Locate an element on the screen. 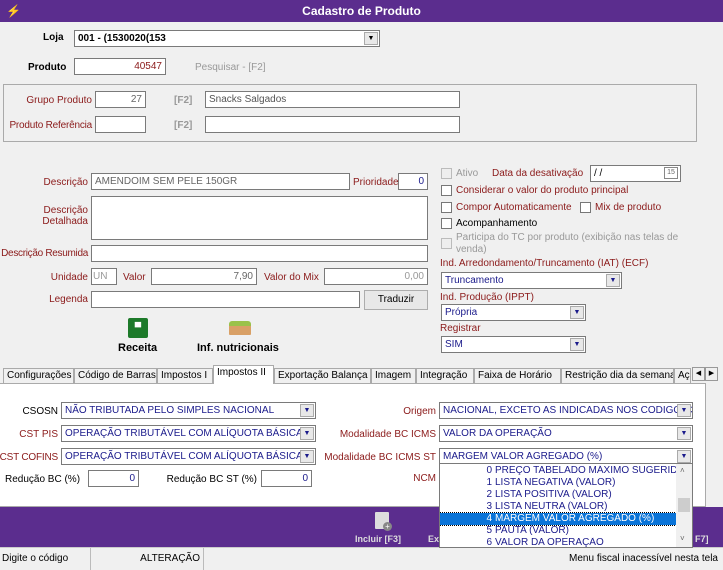 Image resolution: width=723 pixels, height=570 pixels. mod-icms-label: Modalidade BC ICMS is located at coordinates (387, 434).